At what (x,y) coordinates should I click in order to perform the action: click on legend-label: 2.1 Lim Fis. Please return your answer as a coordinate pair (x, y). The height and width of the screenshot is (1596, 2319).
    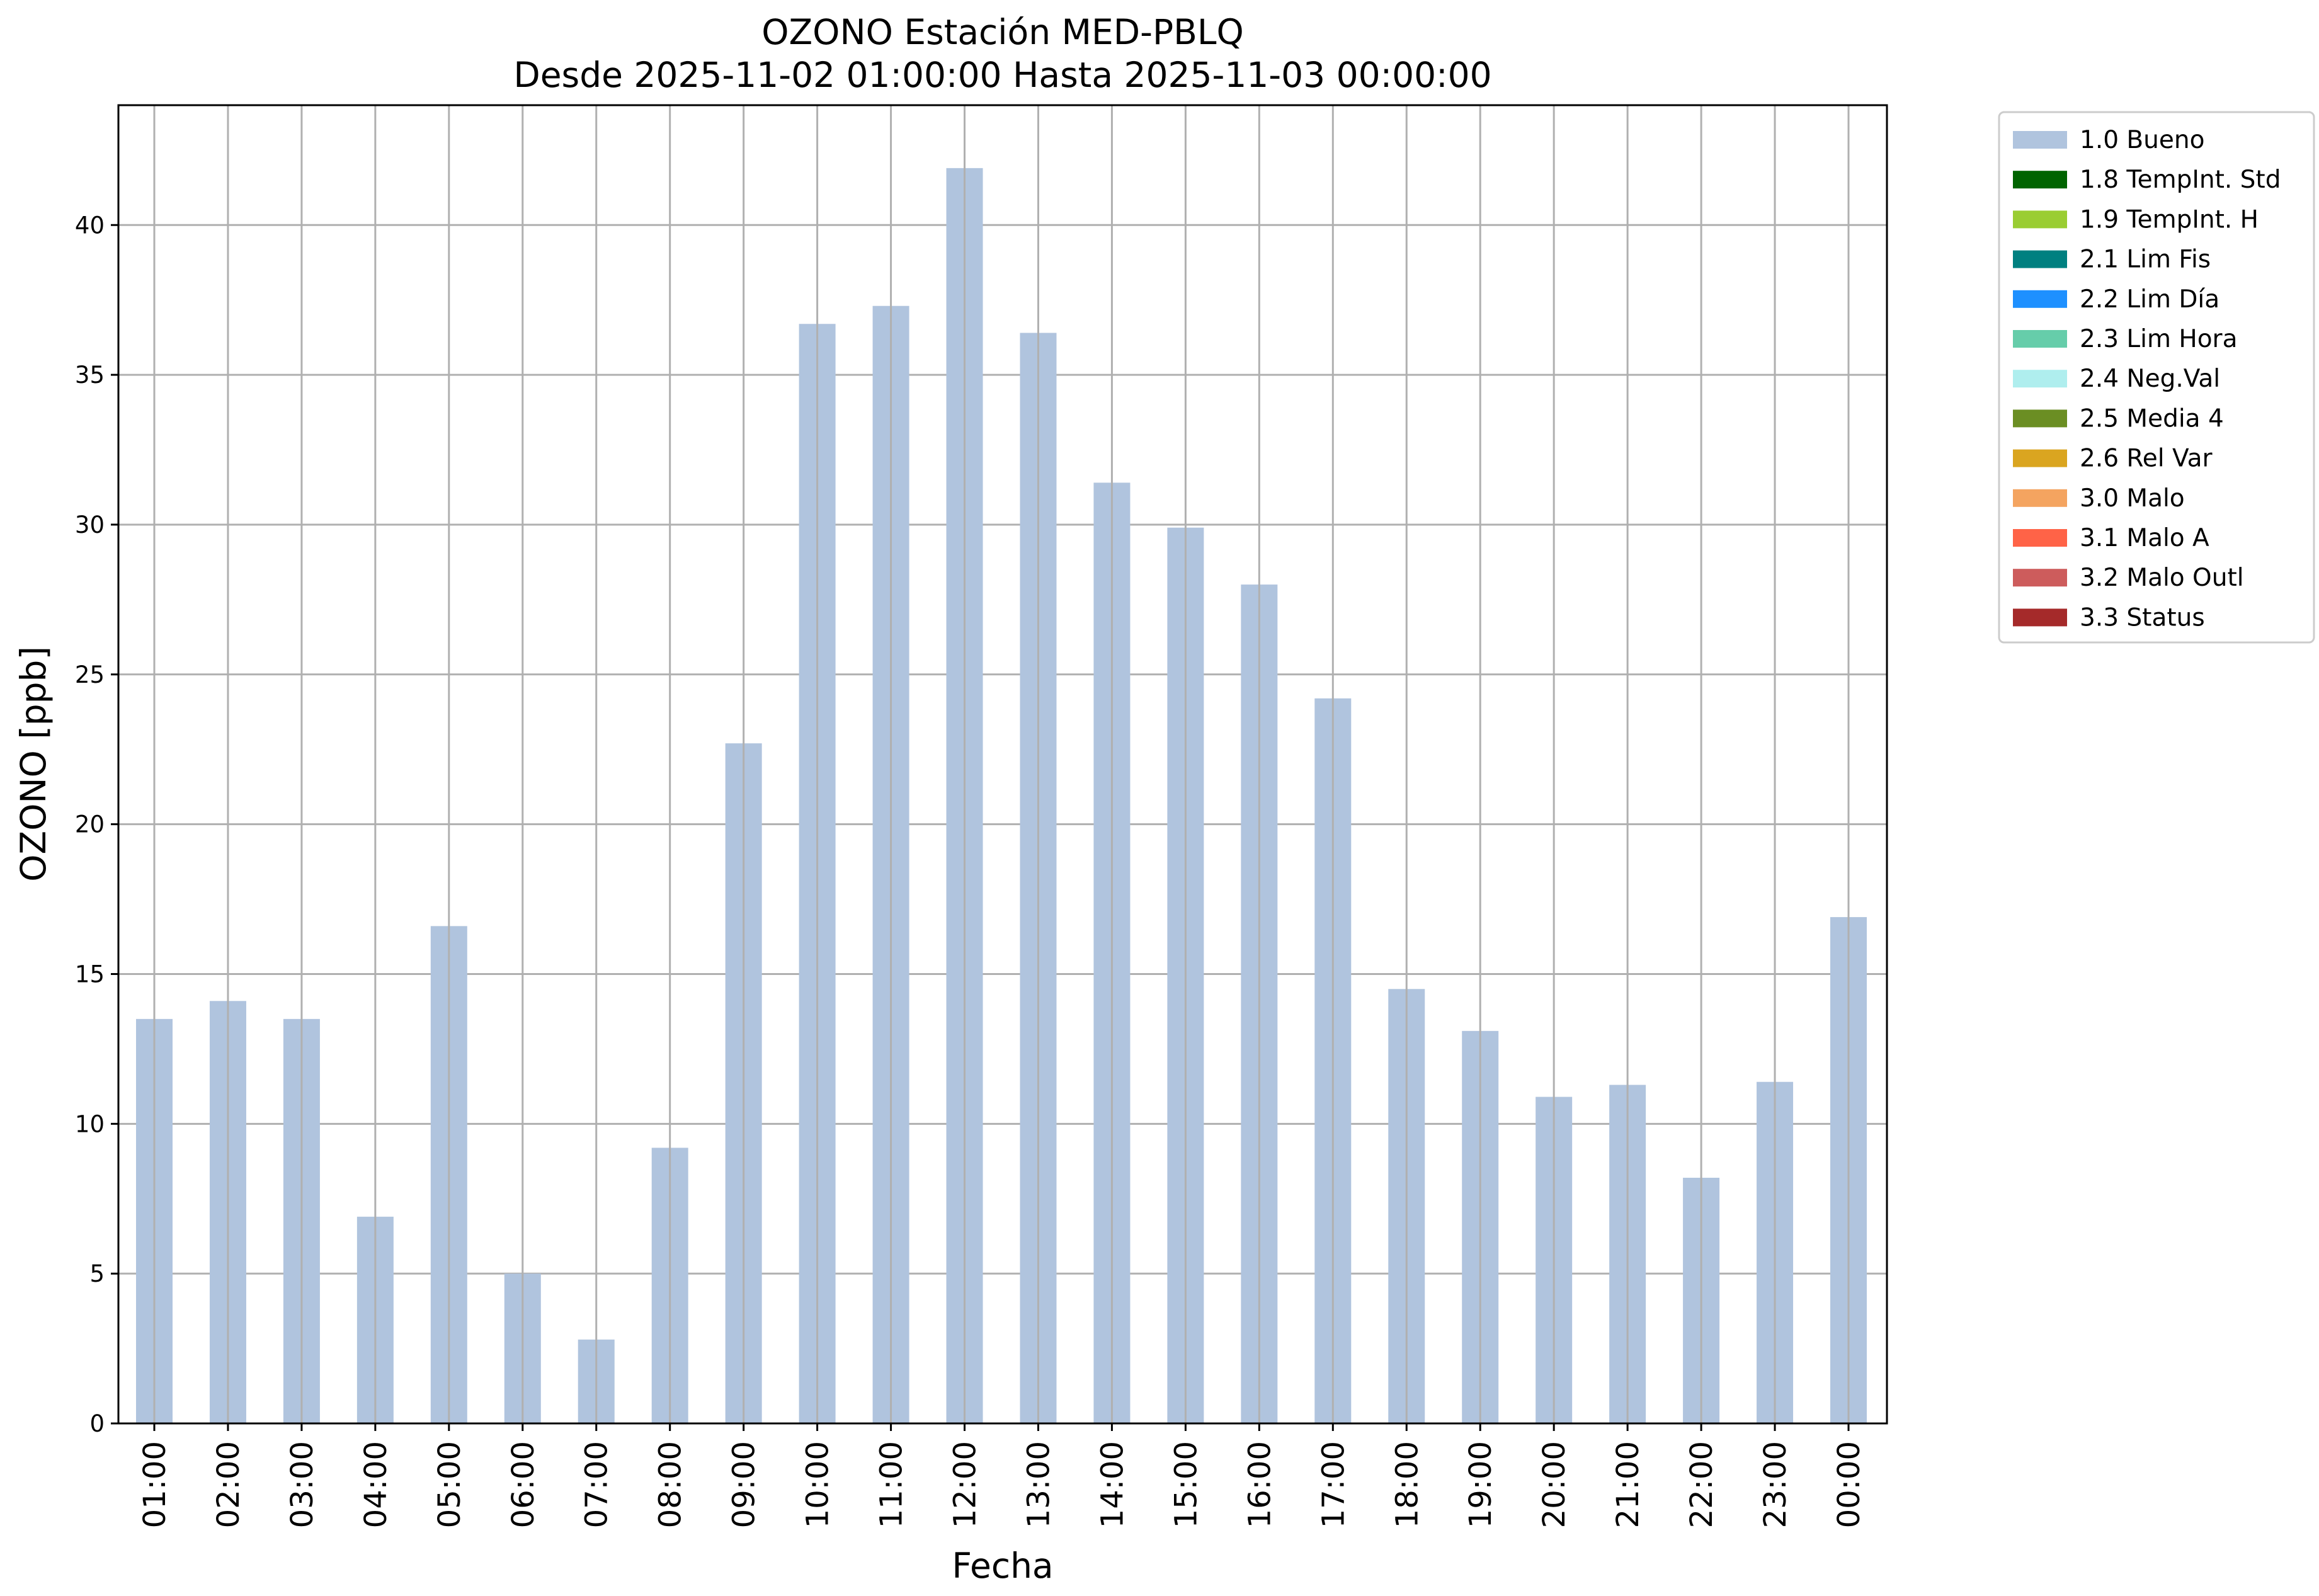
    Looking at the image, I should click on (2145, 260).